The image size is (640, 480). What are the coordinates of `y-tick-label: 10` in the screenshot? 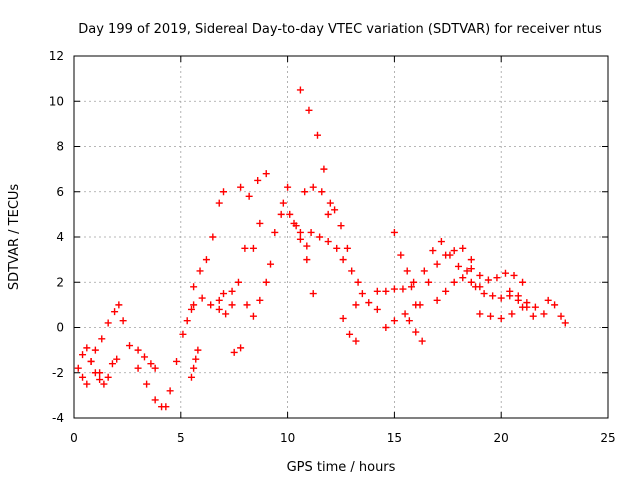 It's located at (56, 101).